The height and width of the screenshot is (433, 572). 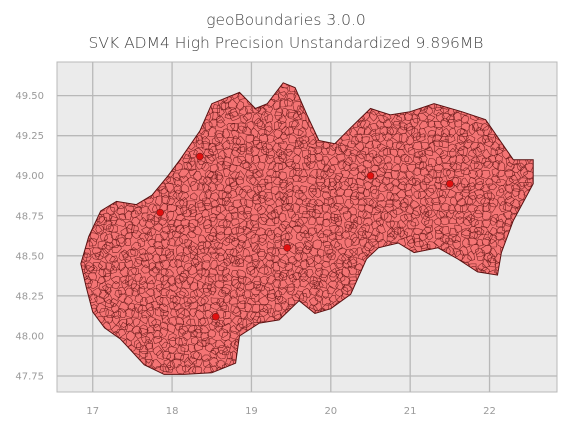 What do you see at coordinates (29, 296) in the screenshot?
I see `y-tick-label: 48.25` at bounding box center [29, 296].